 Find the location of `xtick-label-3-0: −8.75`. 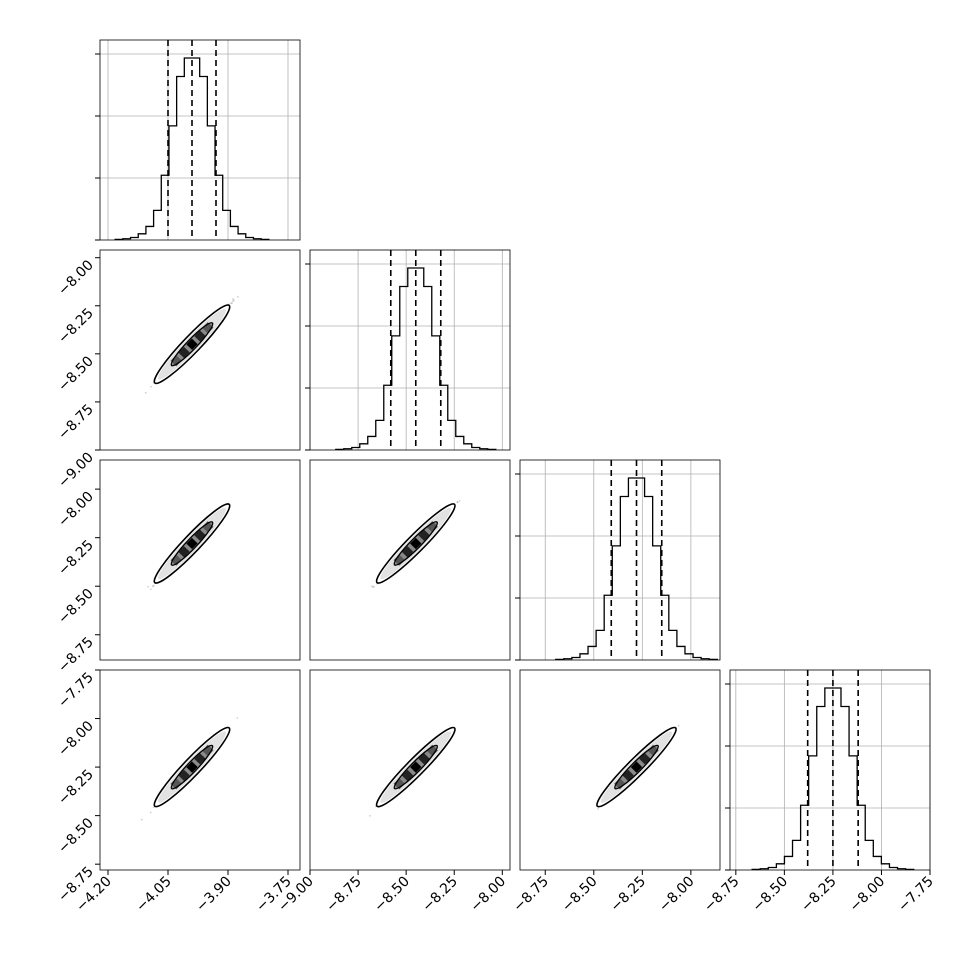

xtick-label-3-0: −8.75 is located at coordinates (722, 895).